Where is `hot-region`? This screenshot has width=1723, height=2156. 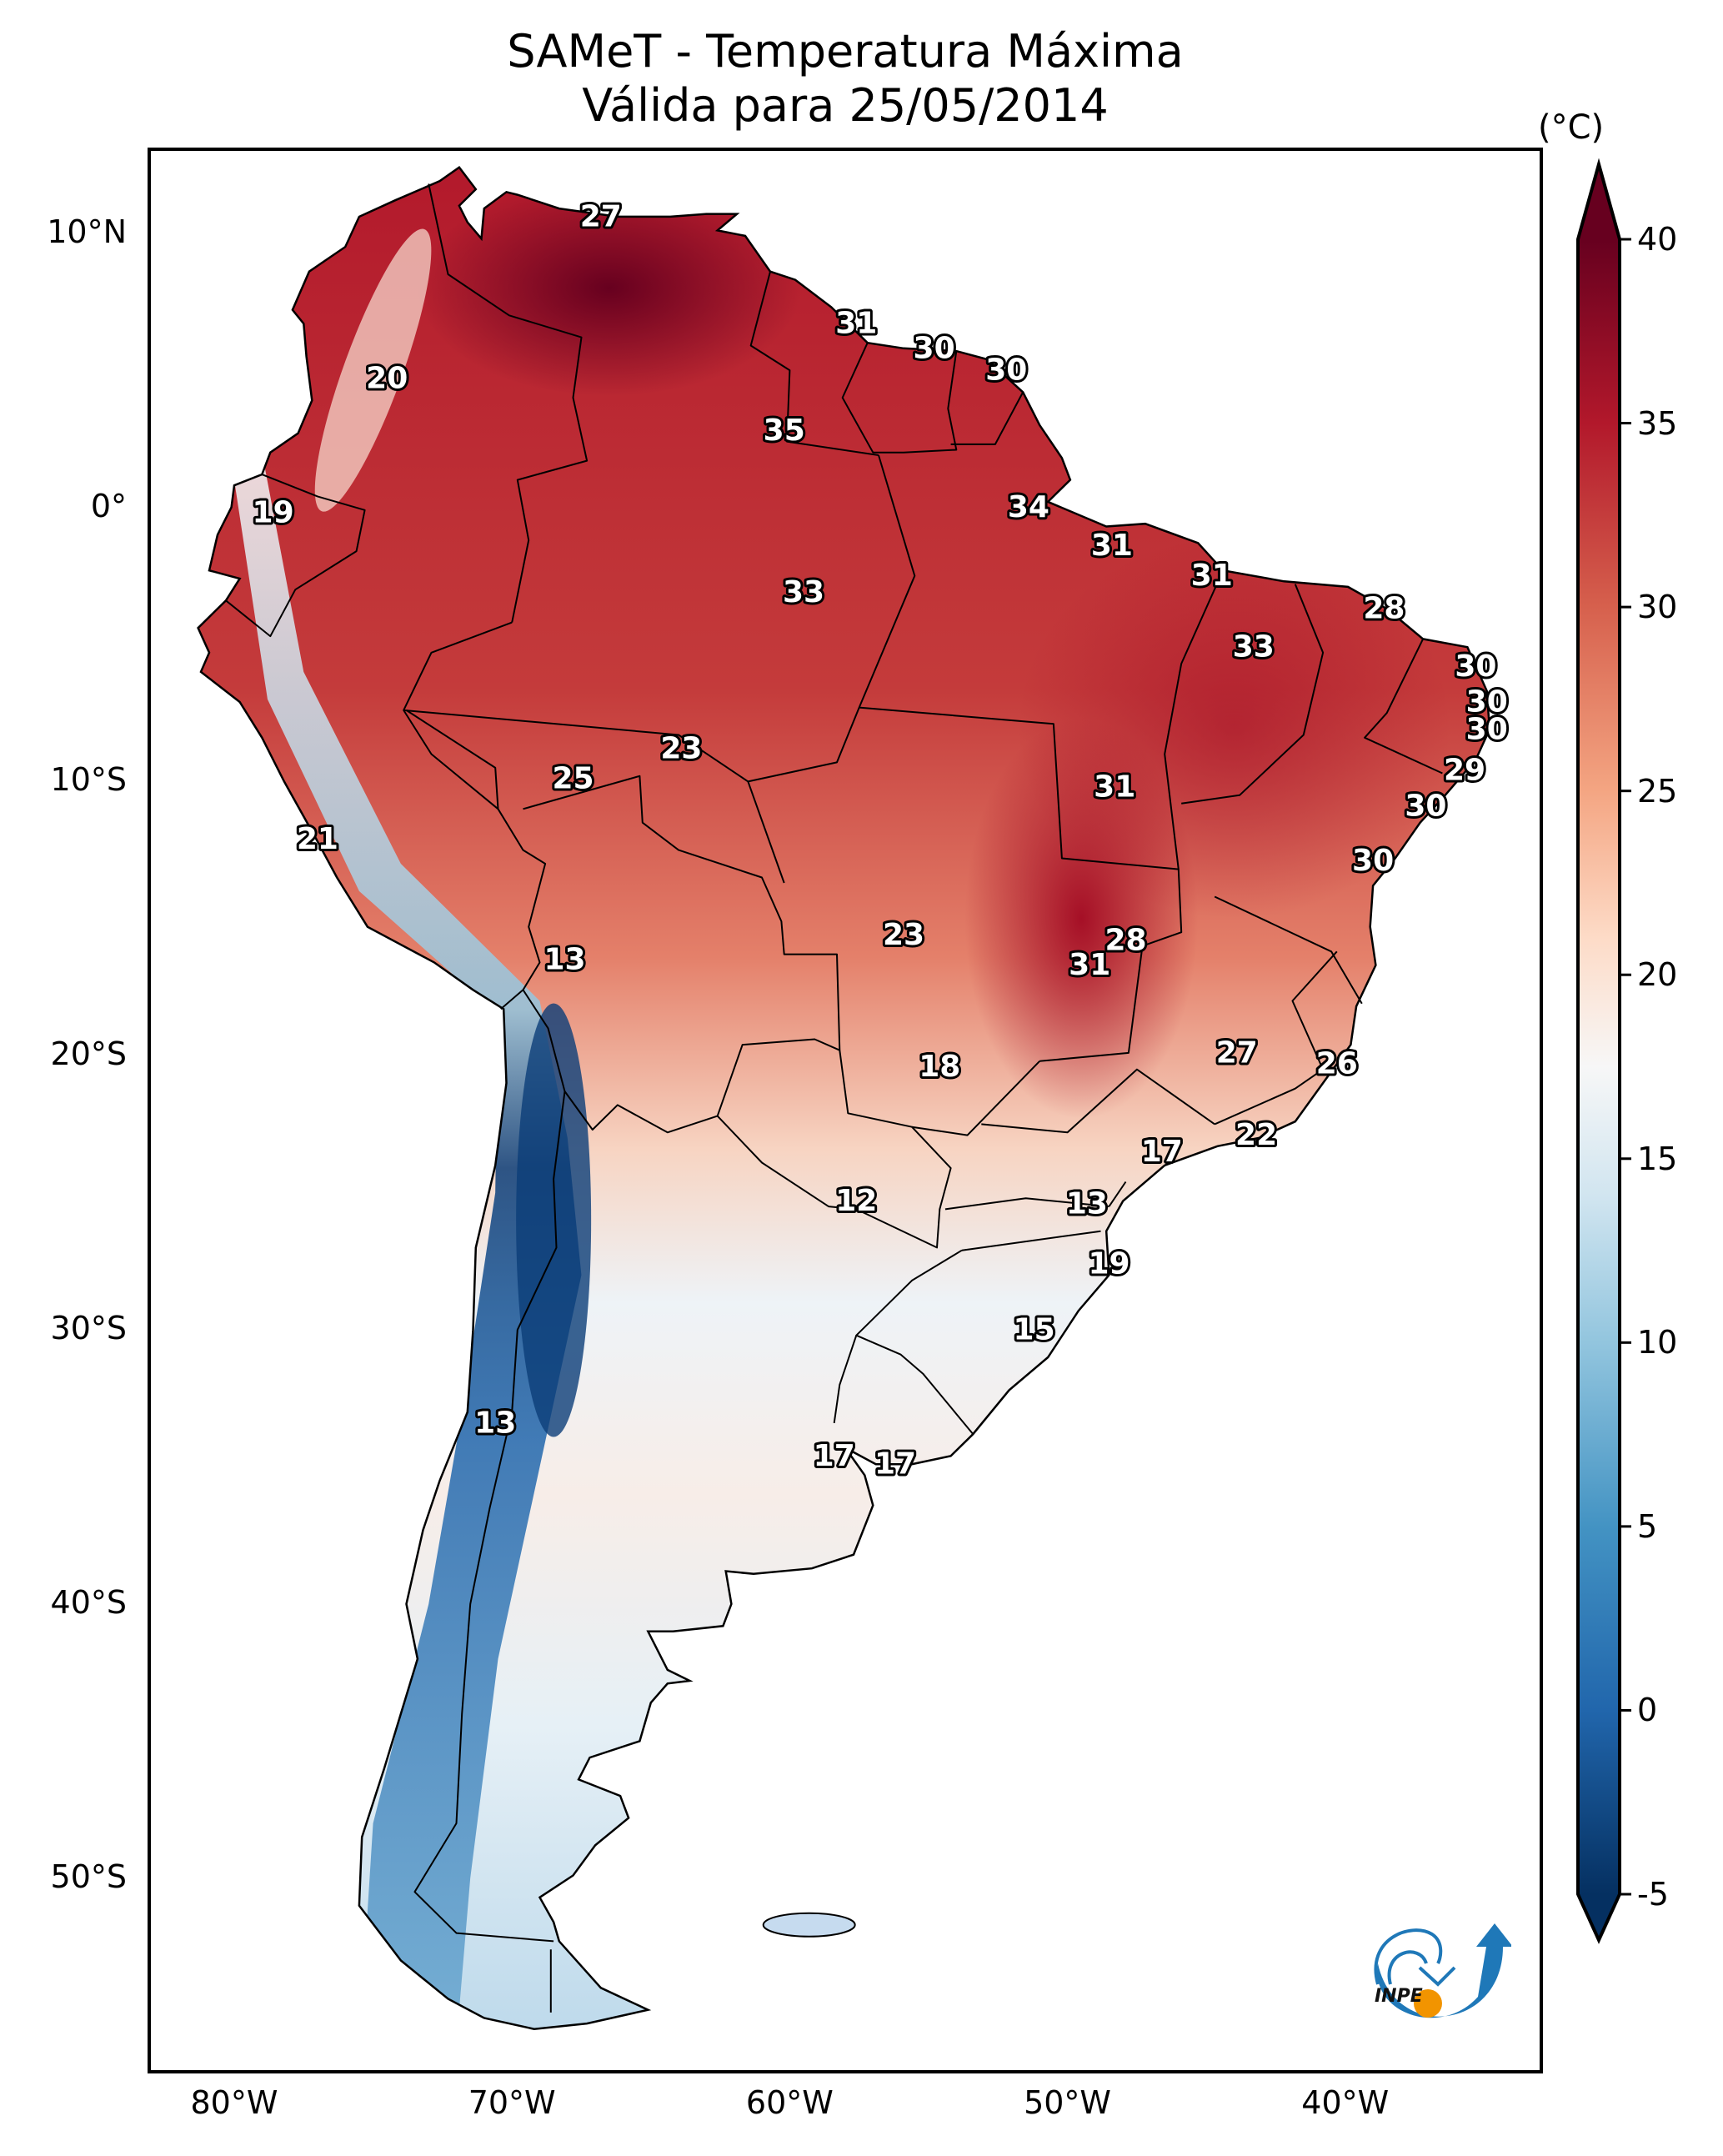 hot-region is located at coordinates (1234, 726).